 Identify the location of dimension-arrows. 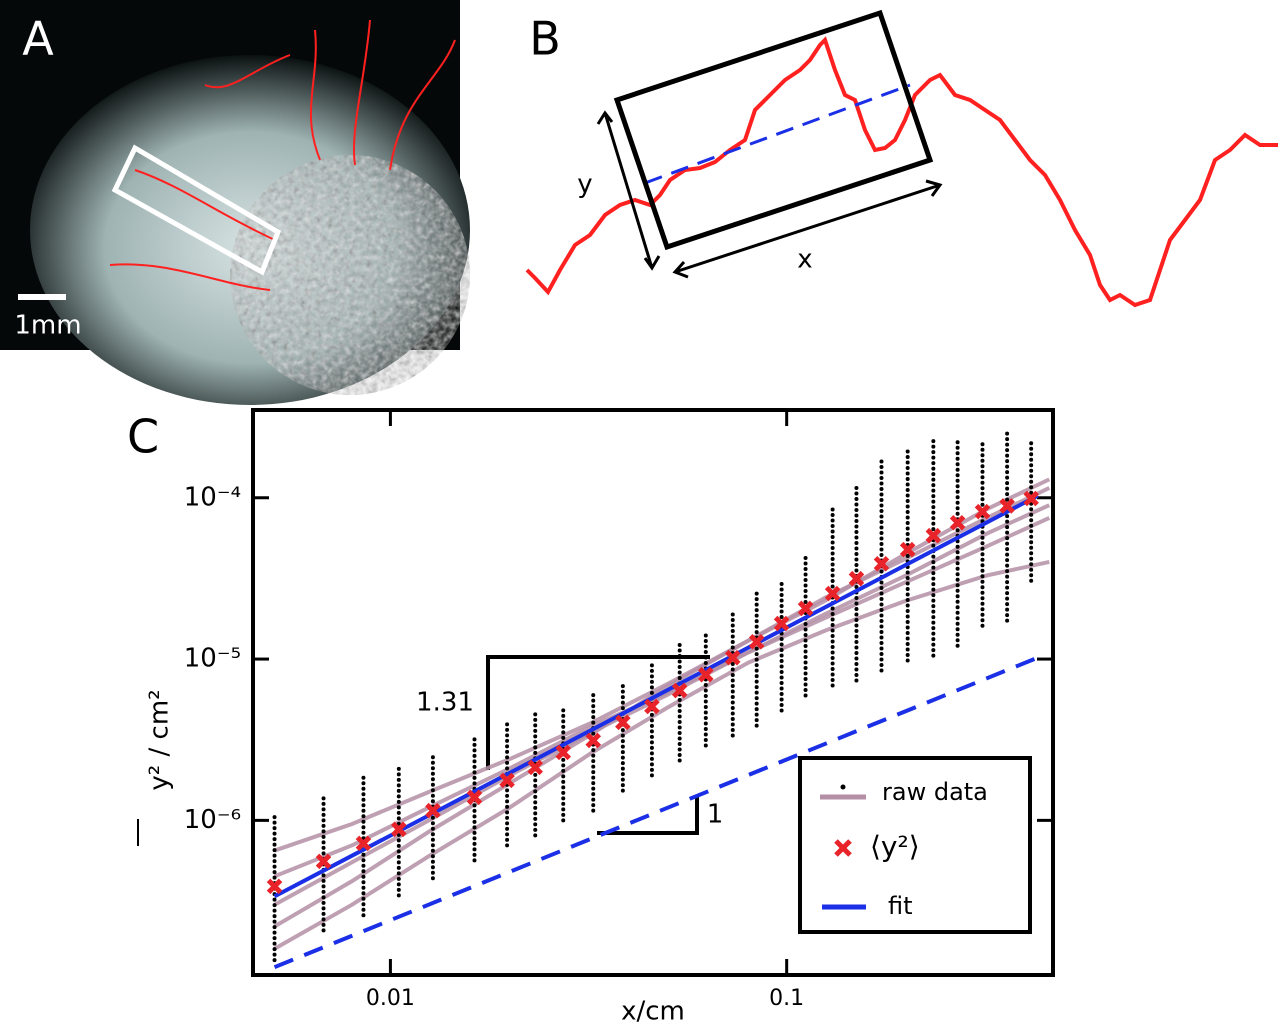
(769, 194).